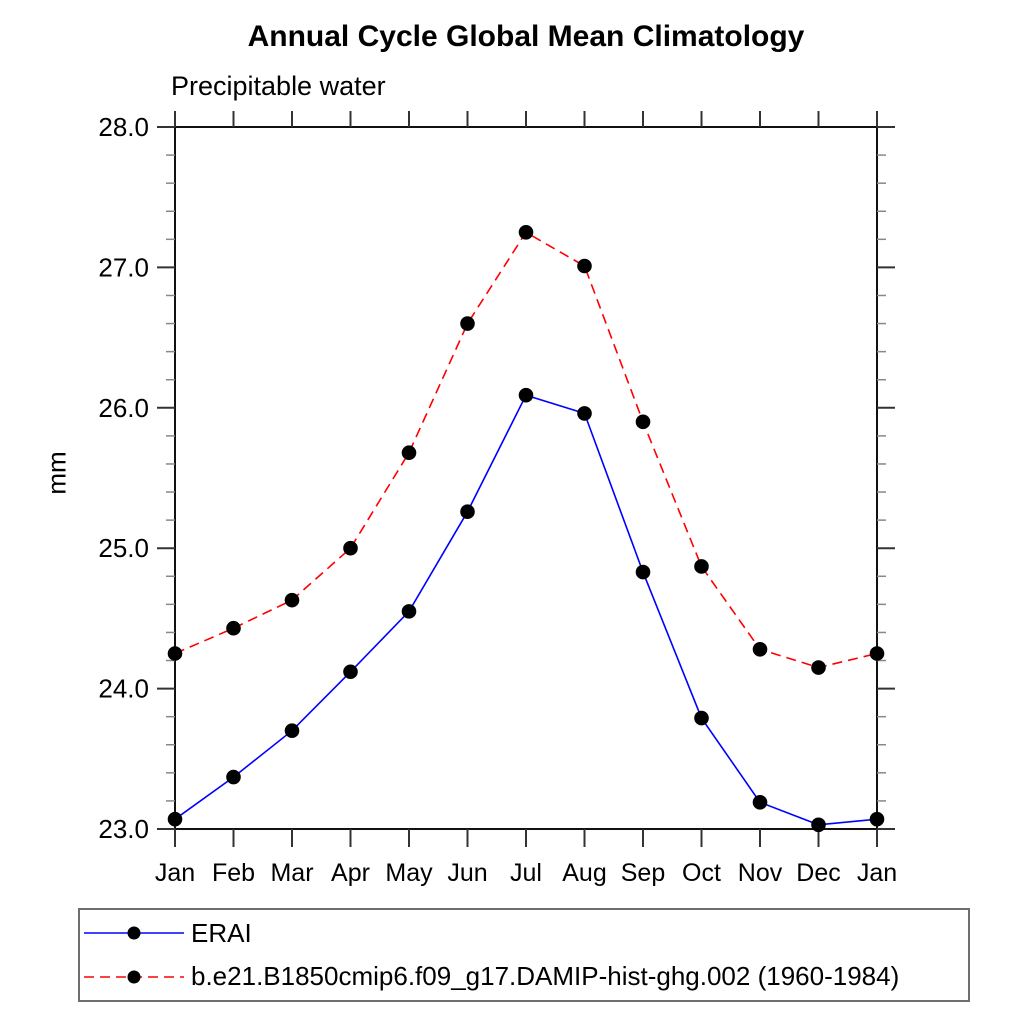 The image size is (1024, 1024). Describe the element at coordinates (818, 873) in the screenshot. I see `svg-text: Dec` at that location.